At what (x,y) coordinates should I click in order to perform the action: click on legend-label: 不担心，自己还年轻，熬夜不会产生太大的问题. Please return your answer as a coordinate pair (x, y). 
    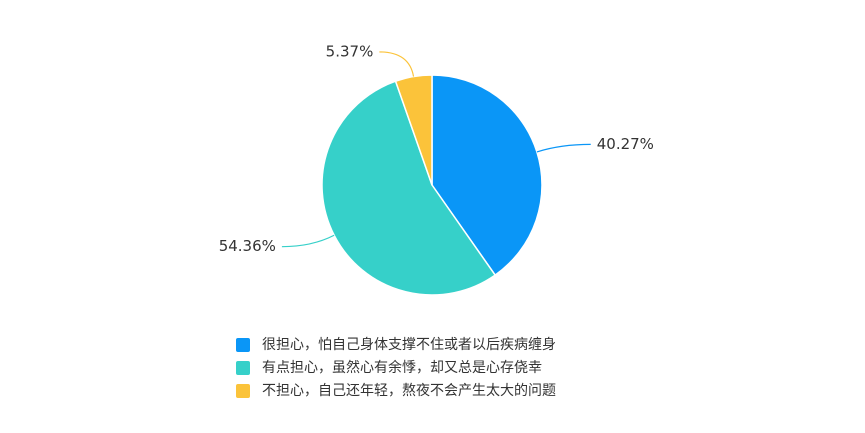
    Looking at the image, I should click on (409, 391).